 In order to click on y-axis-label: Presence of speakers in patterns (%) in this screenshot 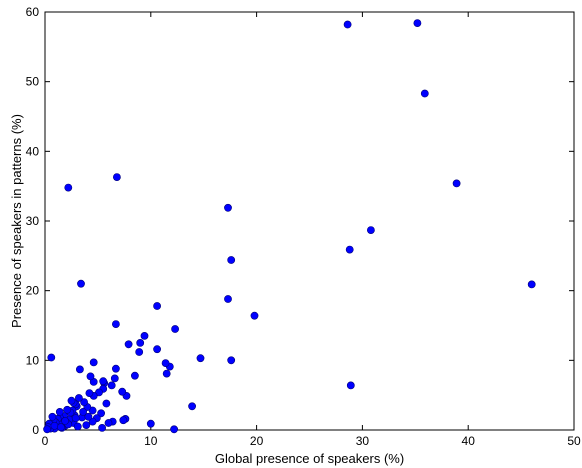, I will do `click(16, 221)`.